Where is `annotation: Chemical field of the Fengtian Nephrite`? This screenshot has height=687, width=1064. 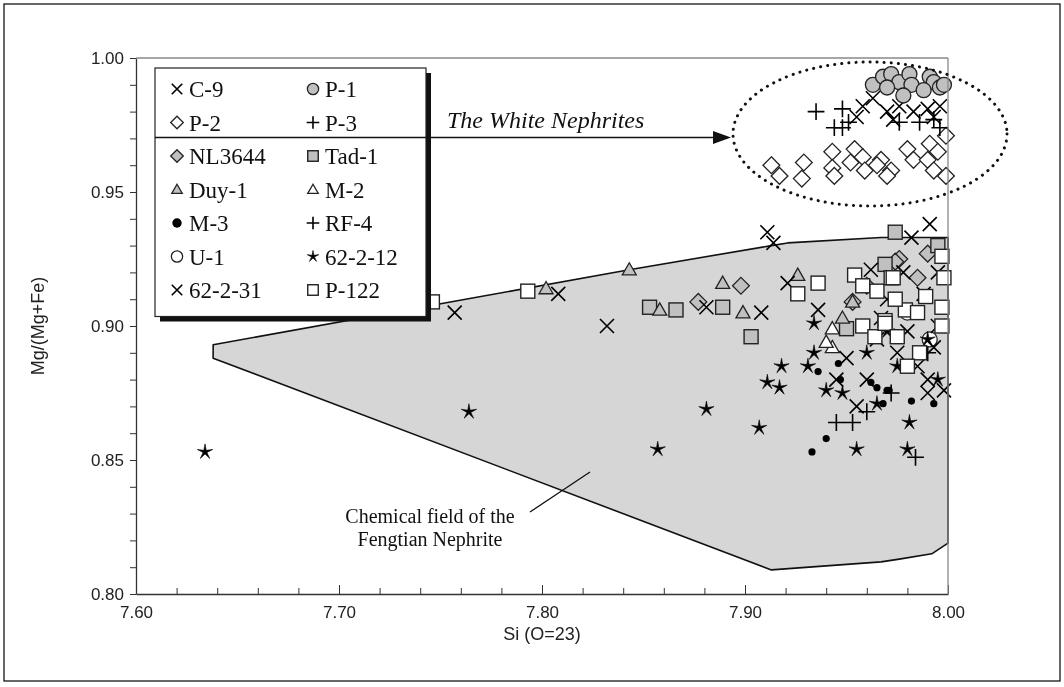
annotation: Chemical field of the Fengtian Nephrite is located at coordinates (430, 528).